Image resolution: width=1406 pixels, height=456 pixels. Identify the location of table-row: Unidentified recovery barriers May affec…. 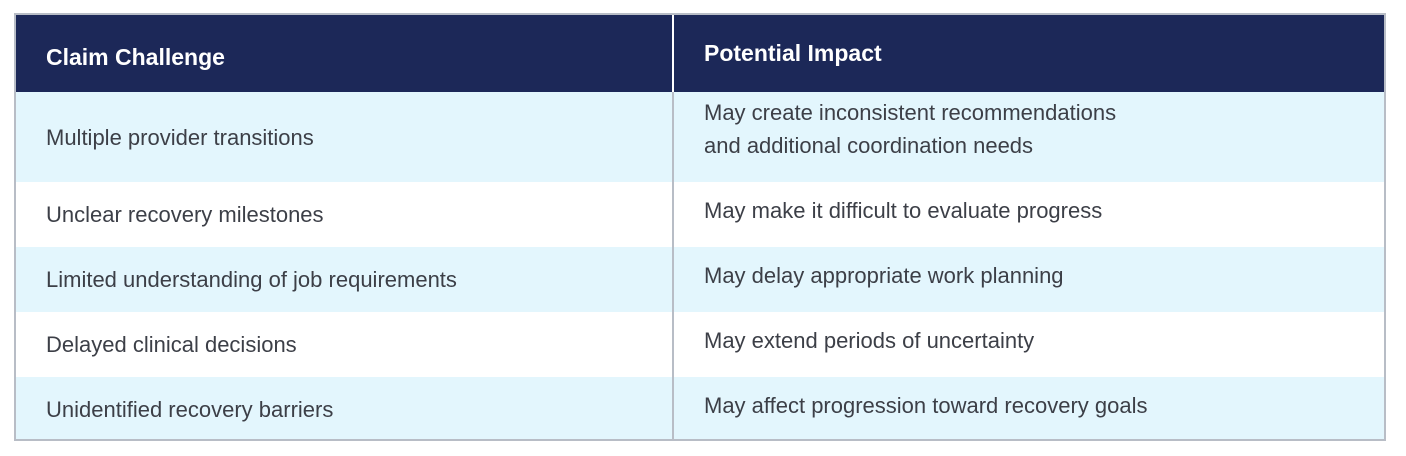
(700, 408).